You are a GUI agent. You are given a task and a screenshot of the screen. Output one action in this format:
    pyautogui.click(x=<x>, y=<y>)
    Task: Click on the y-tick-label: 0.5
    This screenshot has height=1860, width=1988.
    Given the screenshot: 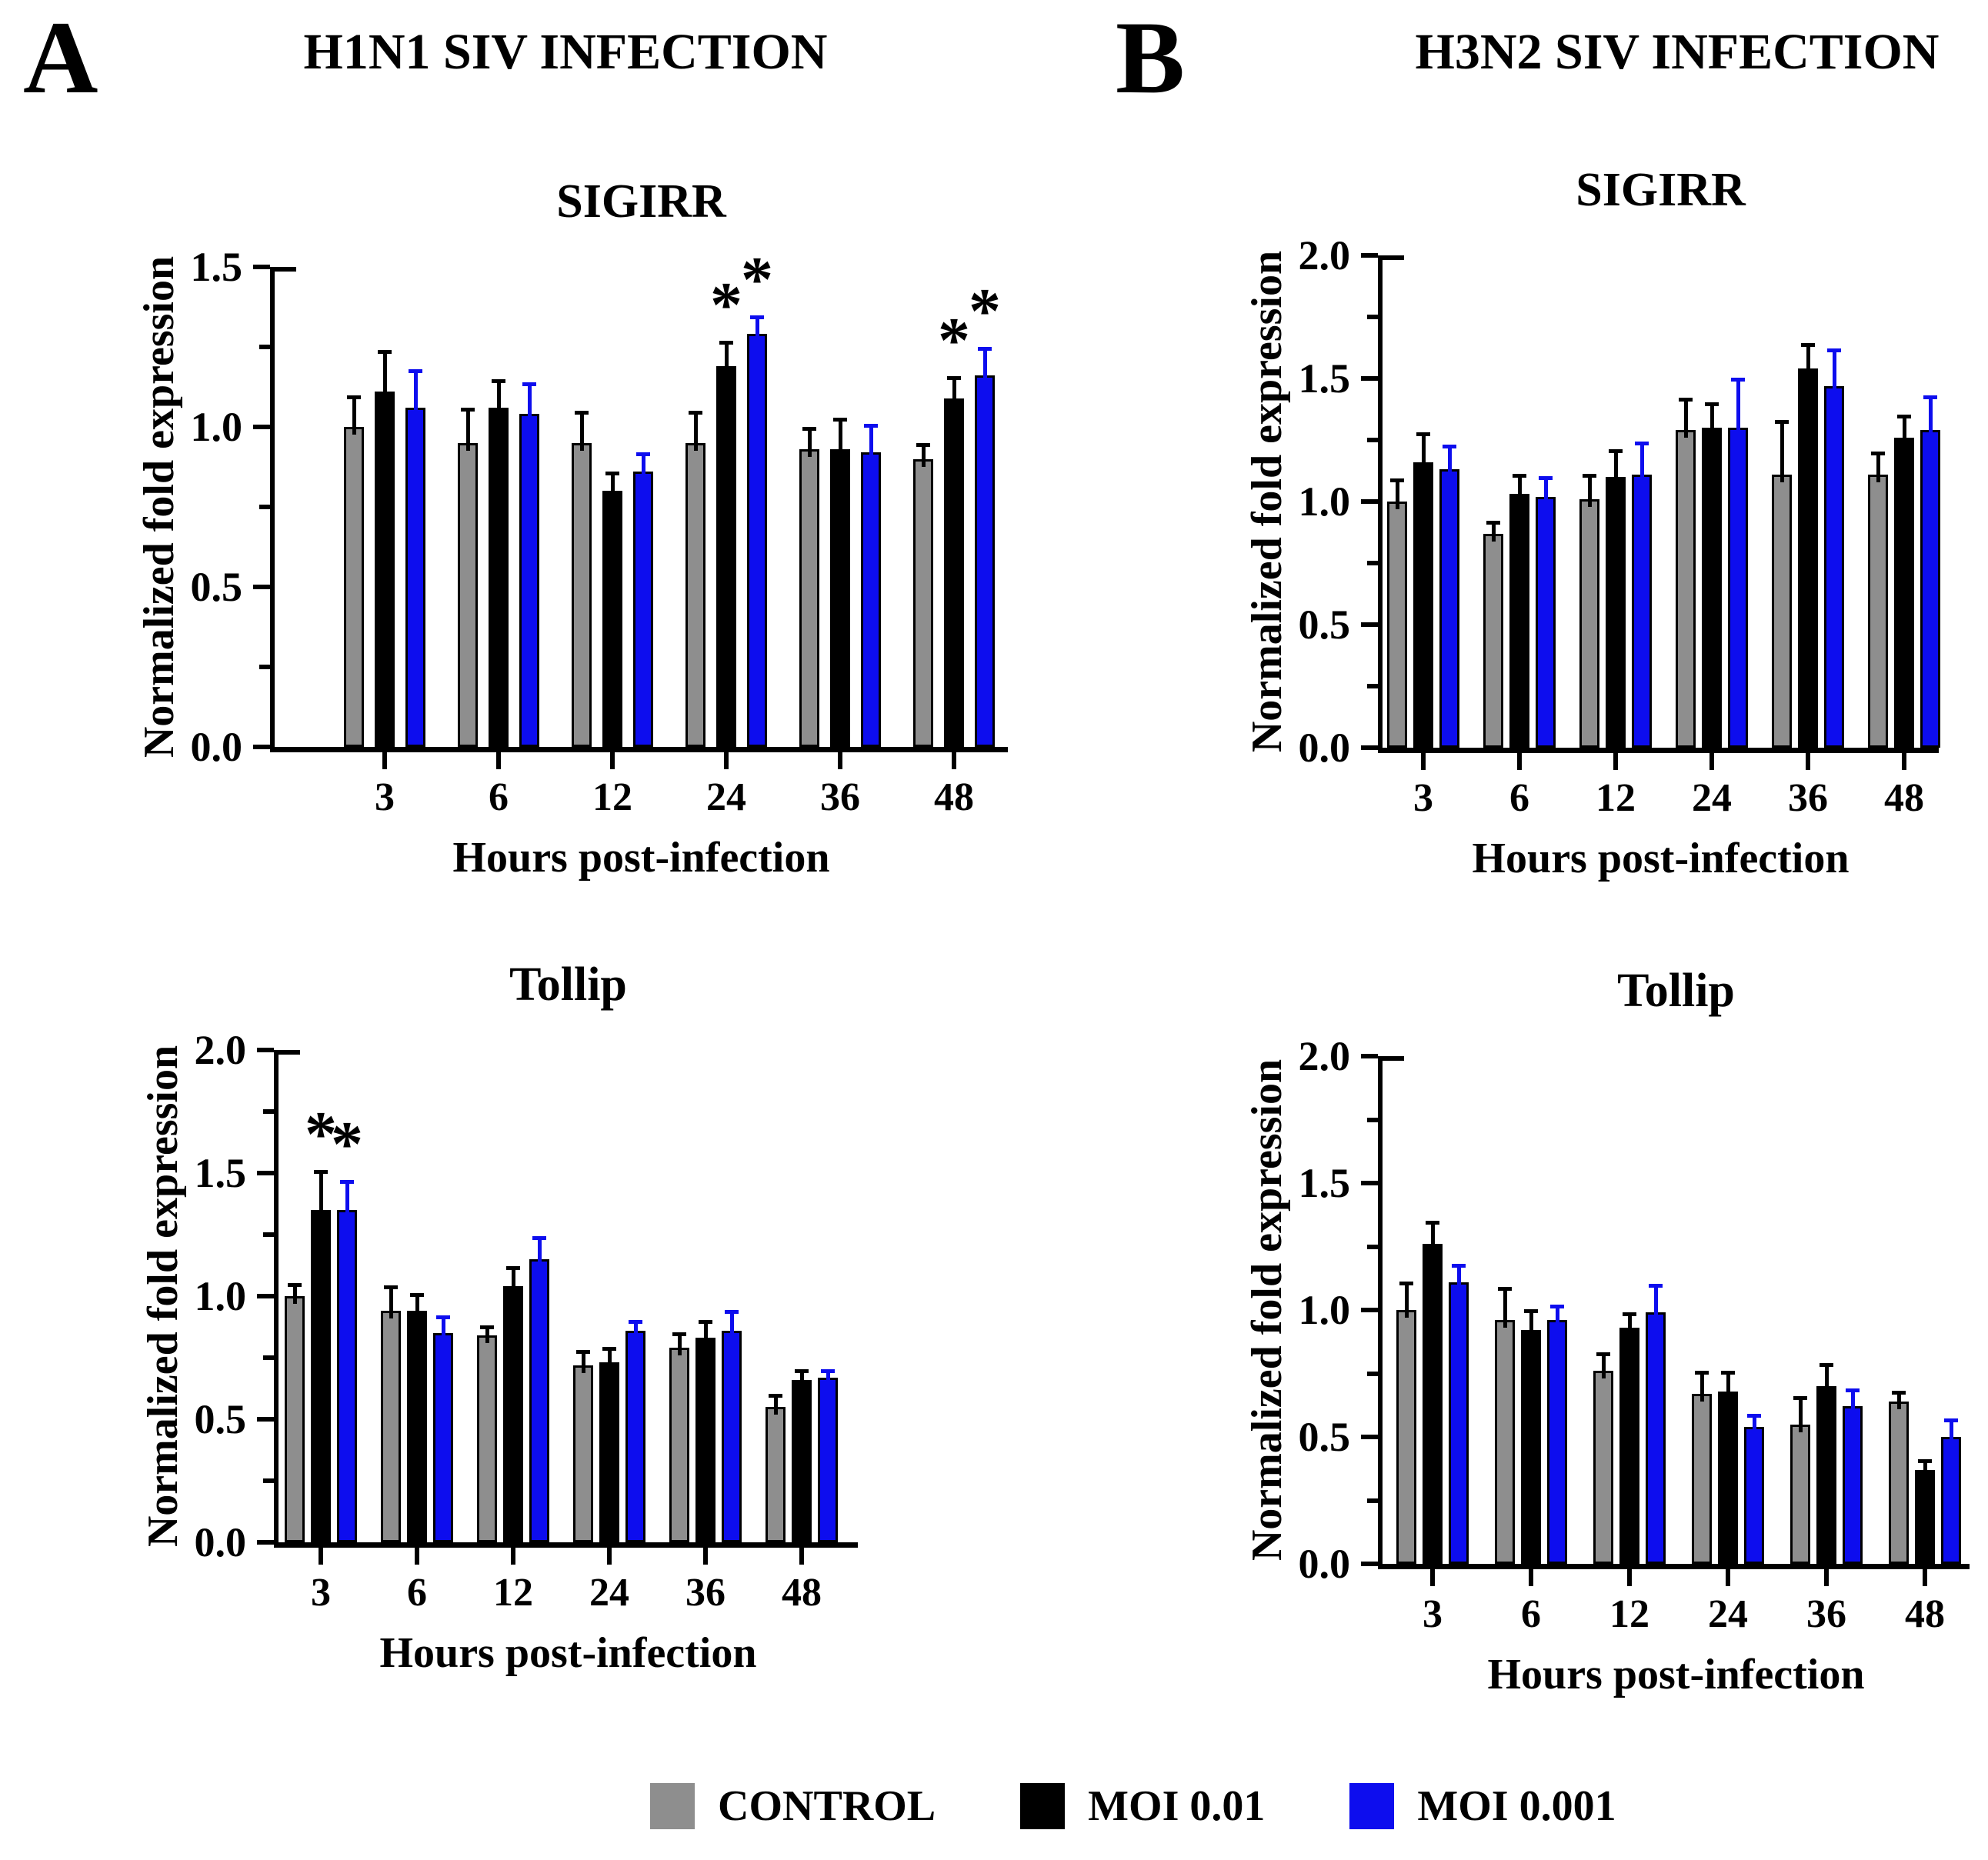 What is the action you would take?
    pyautogui.click(x=220, y=1419)
    